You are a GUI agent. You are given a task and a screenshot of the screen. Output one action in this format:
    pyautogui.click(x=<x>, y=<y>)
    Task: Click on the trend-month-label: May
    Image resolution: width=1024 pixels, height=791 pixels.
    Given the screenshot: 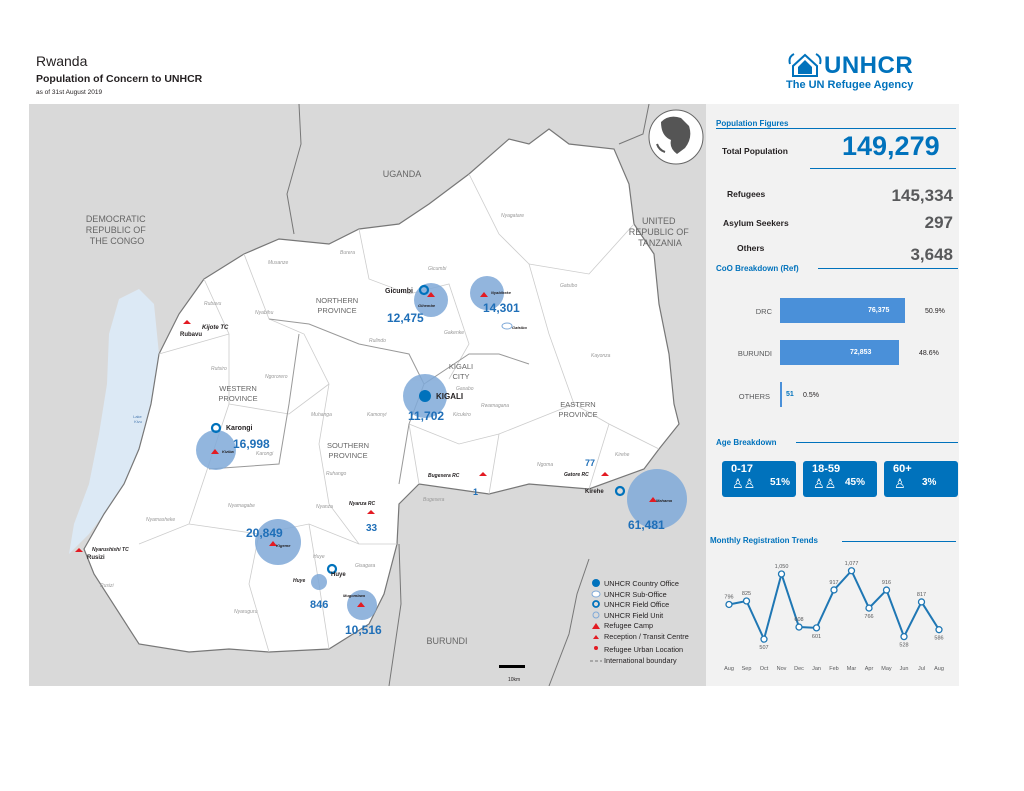 What is the action you would take?
    pyautogui.click(x=886, y=669)
    